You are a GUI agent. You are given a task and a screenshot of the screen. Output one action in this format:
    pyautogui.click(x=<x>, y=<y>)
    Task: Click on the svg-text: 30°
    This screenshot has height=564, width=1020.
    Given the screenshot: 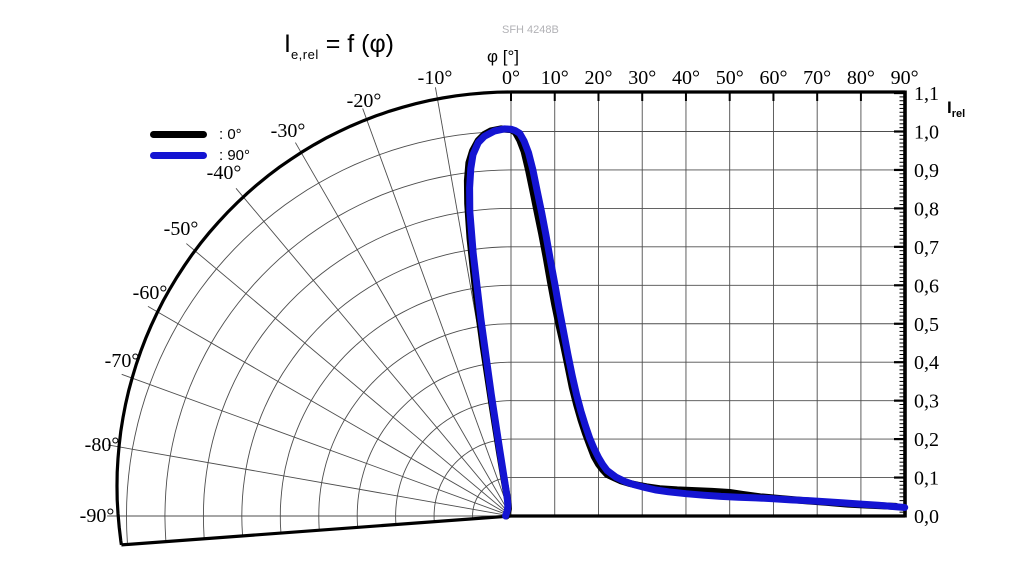 What is the action you would take?
    pyautogui.click(x=642, y=78)
    